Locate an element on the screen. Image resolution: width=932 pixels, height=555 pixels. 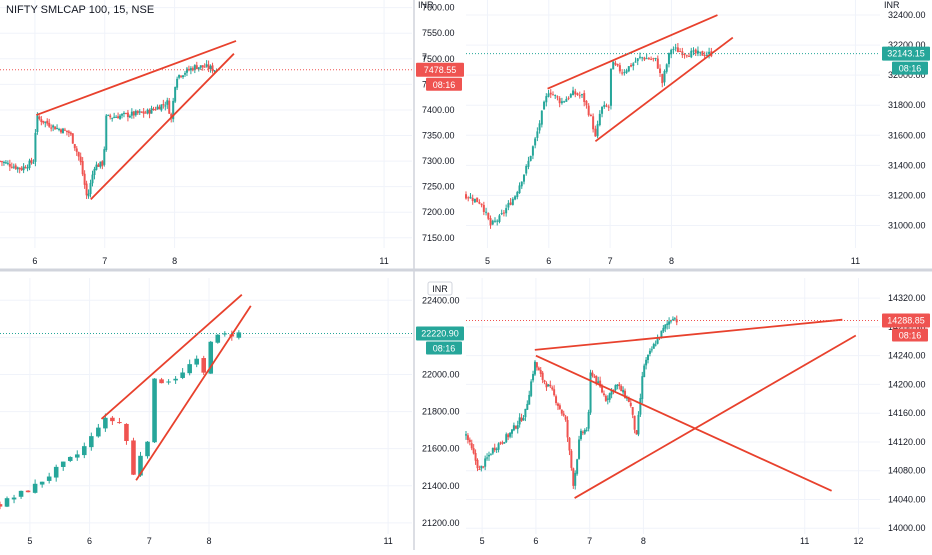
y-tick-label: 31200.00 is located at coordinates (907, 195).